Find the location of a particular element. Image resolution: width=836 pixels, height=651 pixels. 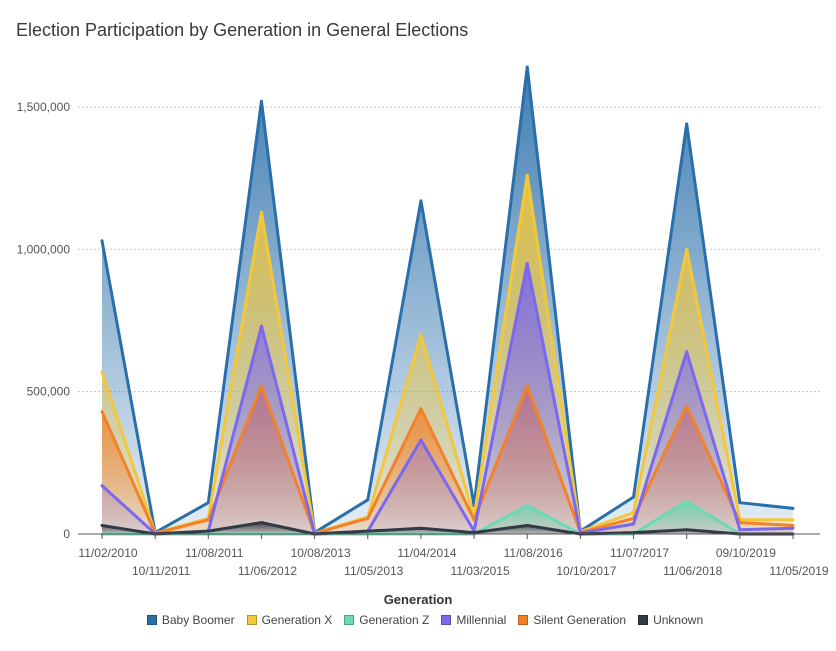

x-tick-label: 11/05/2013 is located at coordinates (373, 571).